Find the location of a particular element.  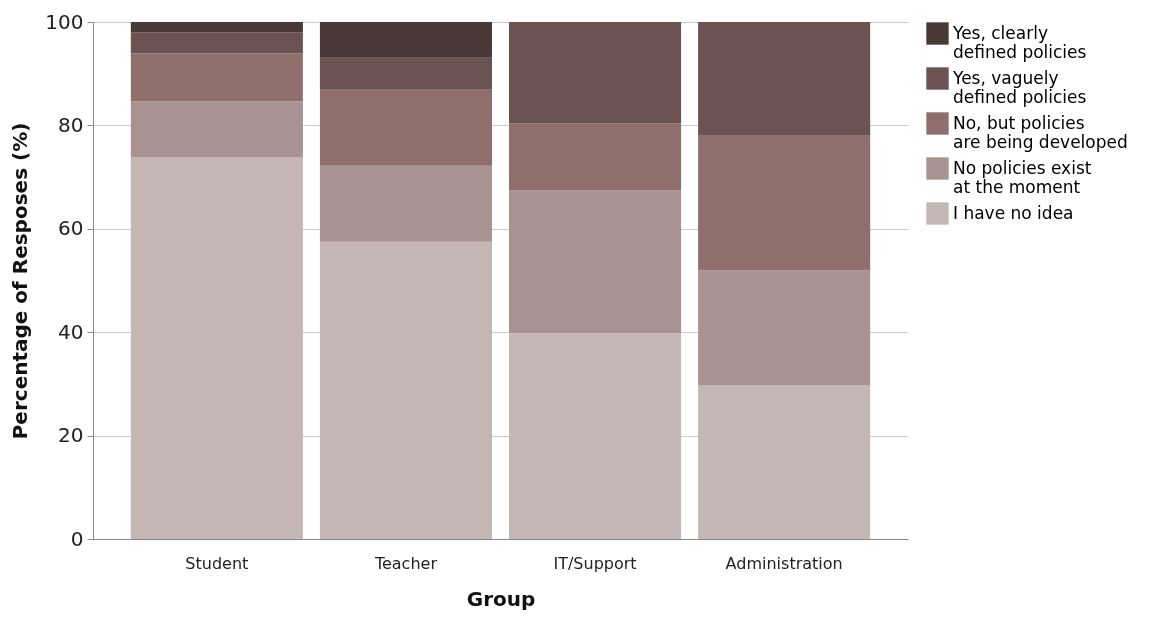

x-tick-label: Student is located at coordinates (217, 563).